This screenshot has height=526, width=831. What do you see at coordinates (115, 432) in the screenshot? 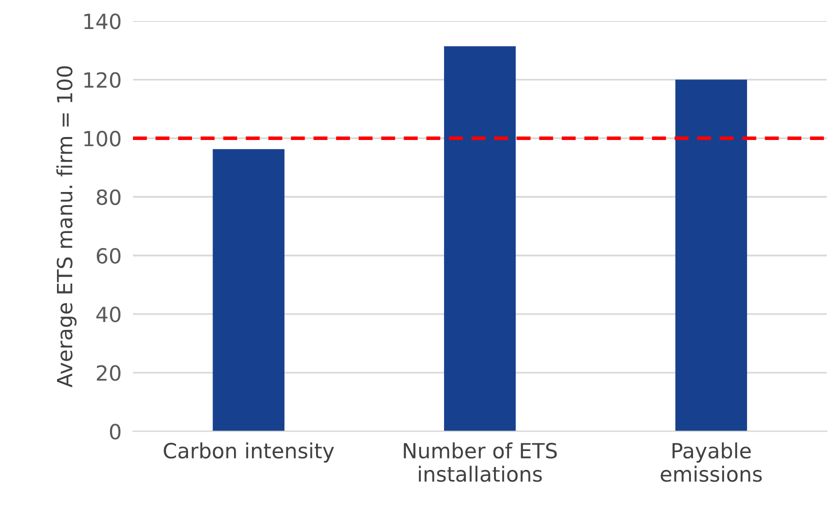
I see `y-tick-label: 0` at bounding box center [115, 432].